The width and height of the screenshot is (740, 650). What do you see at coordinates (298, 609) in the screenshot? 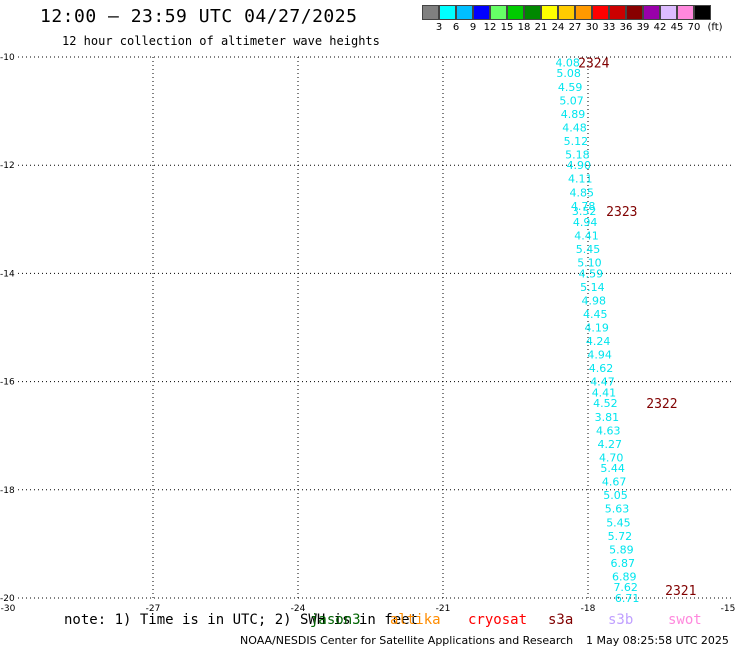
I see `x-tick-label: -24` at bounding box center [298, 609].